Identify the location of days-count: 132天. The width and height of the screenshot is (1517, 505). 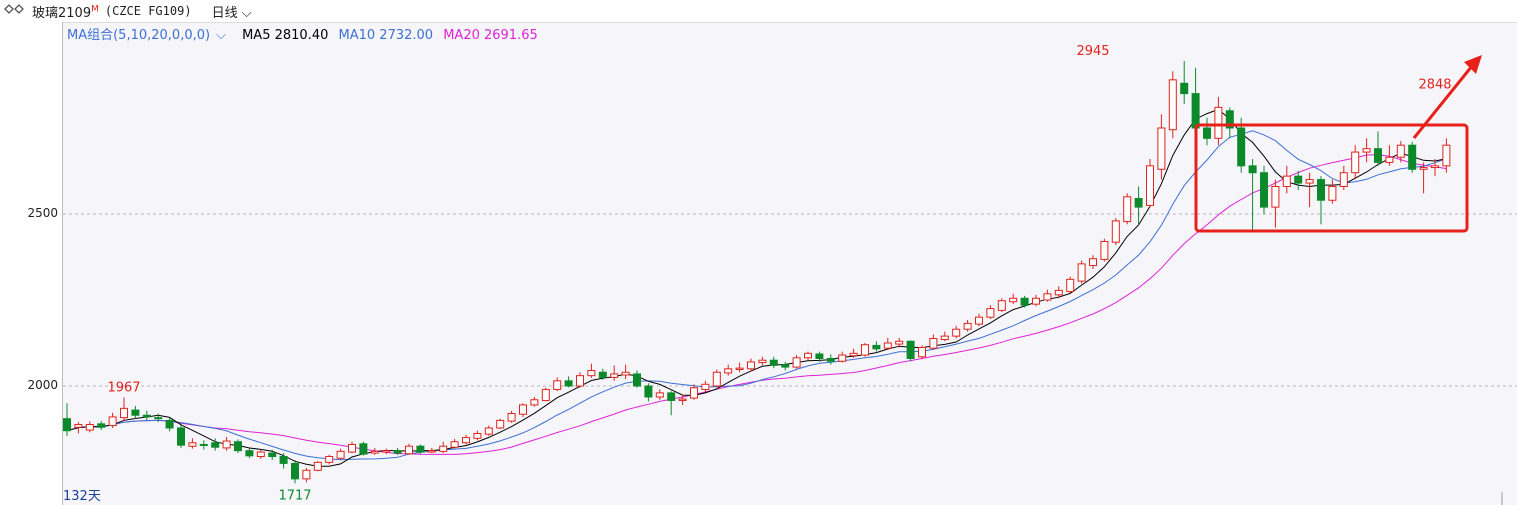
(82, 496).